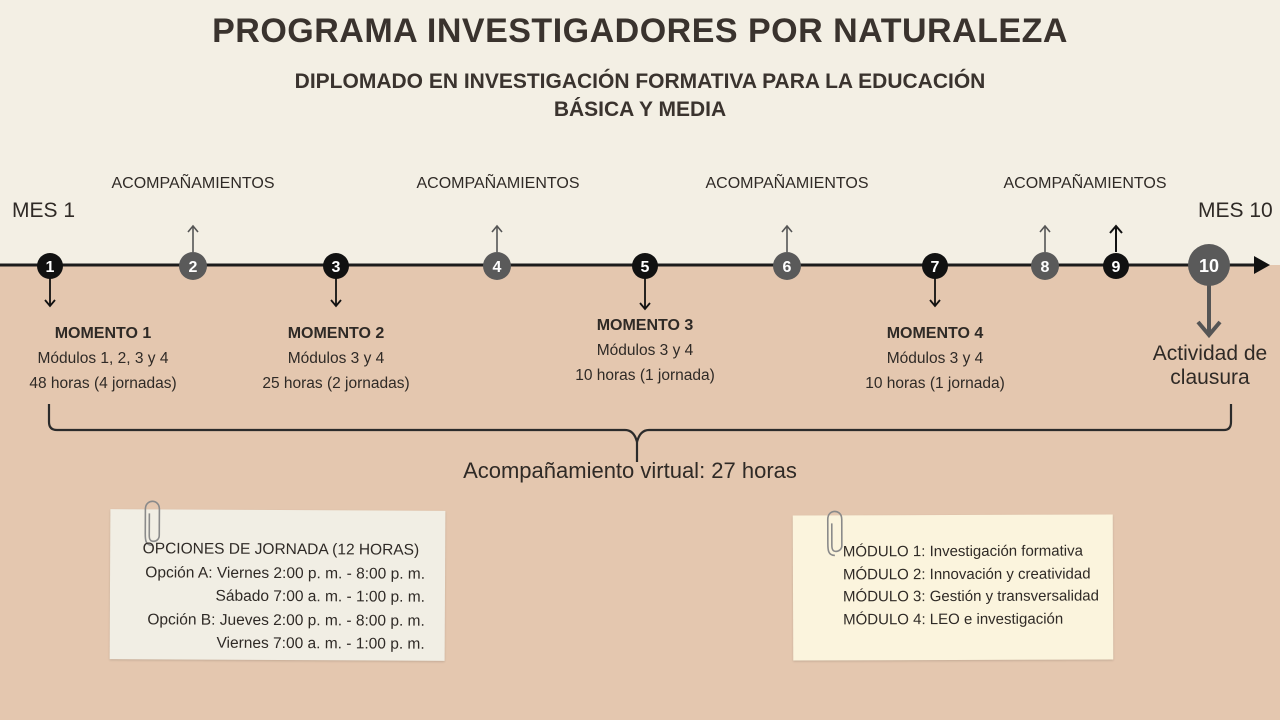  Describe the element at coordinates (640, 31) in the screenshot. I see `page-title: PROGRAMA INVESTIGADORES POR NATURALEZA` at that location.